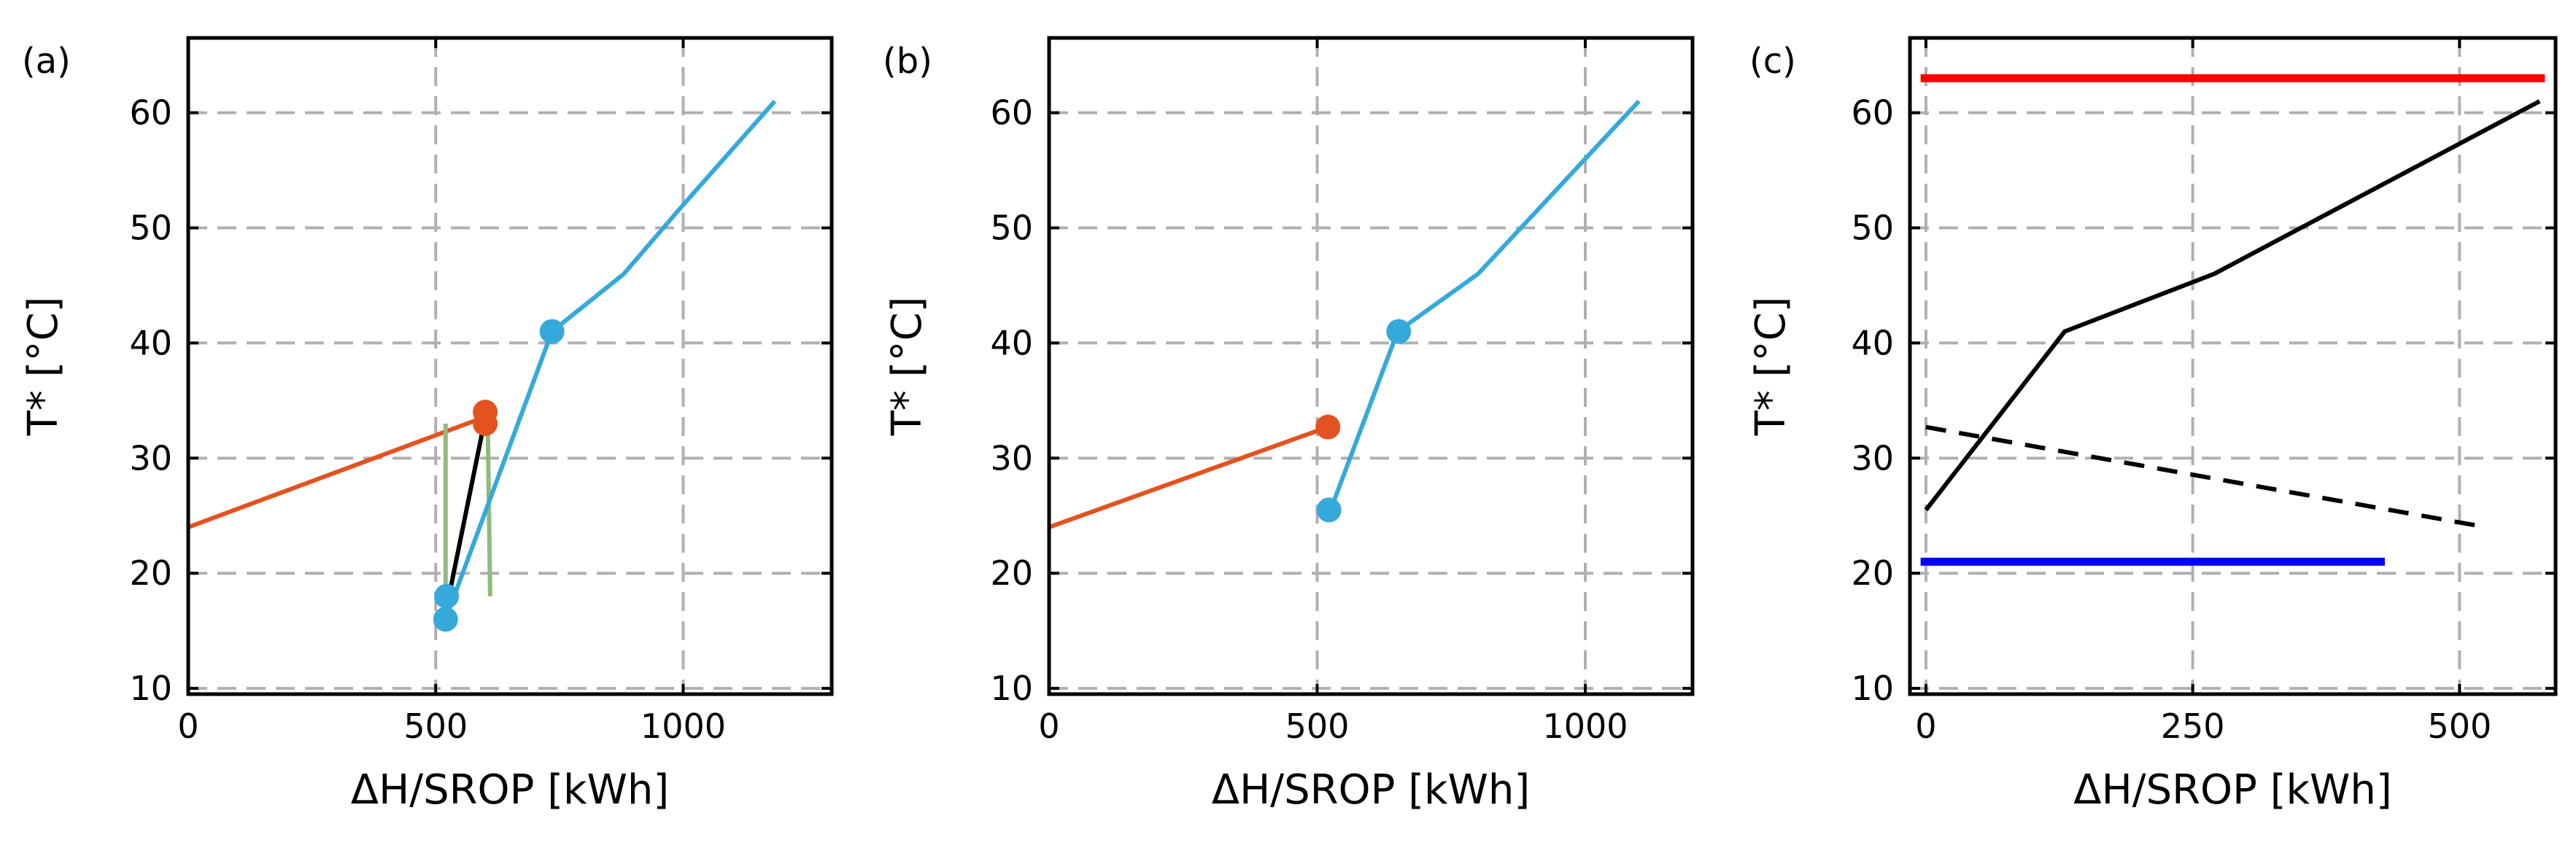 The height and width of the screenshot is (856, 2576). Describe the element at coordinates (2206, 477) in the screenshot. I see `series-line-black-dashed` at that location.